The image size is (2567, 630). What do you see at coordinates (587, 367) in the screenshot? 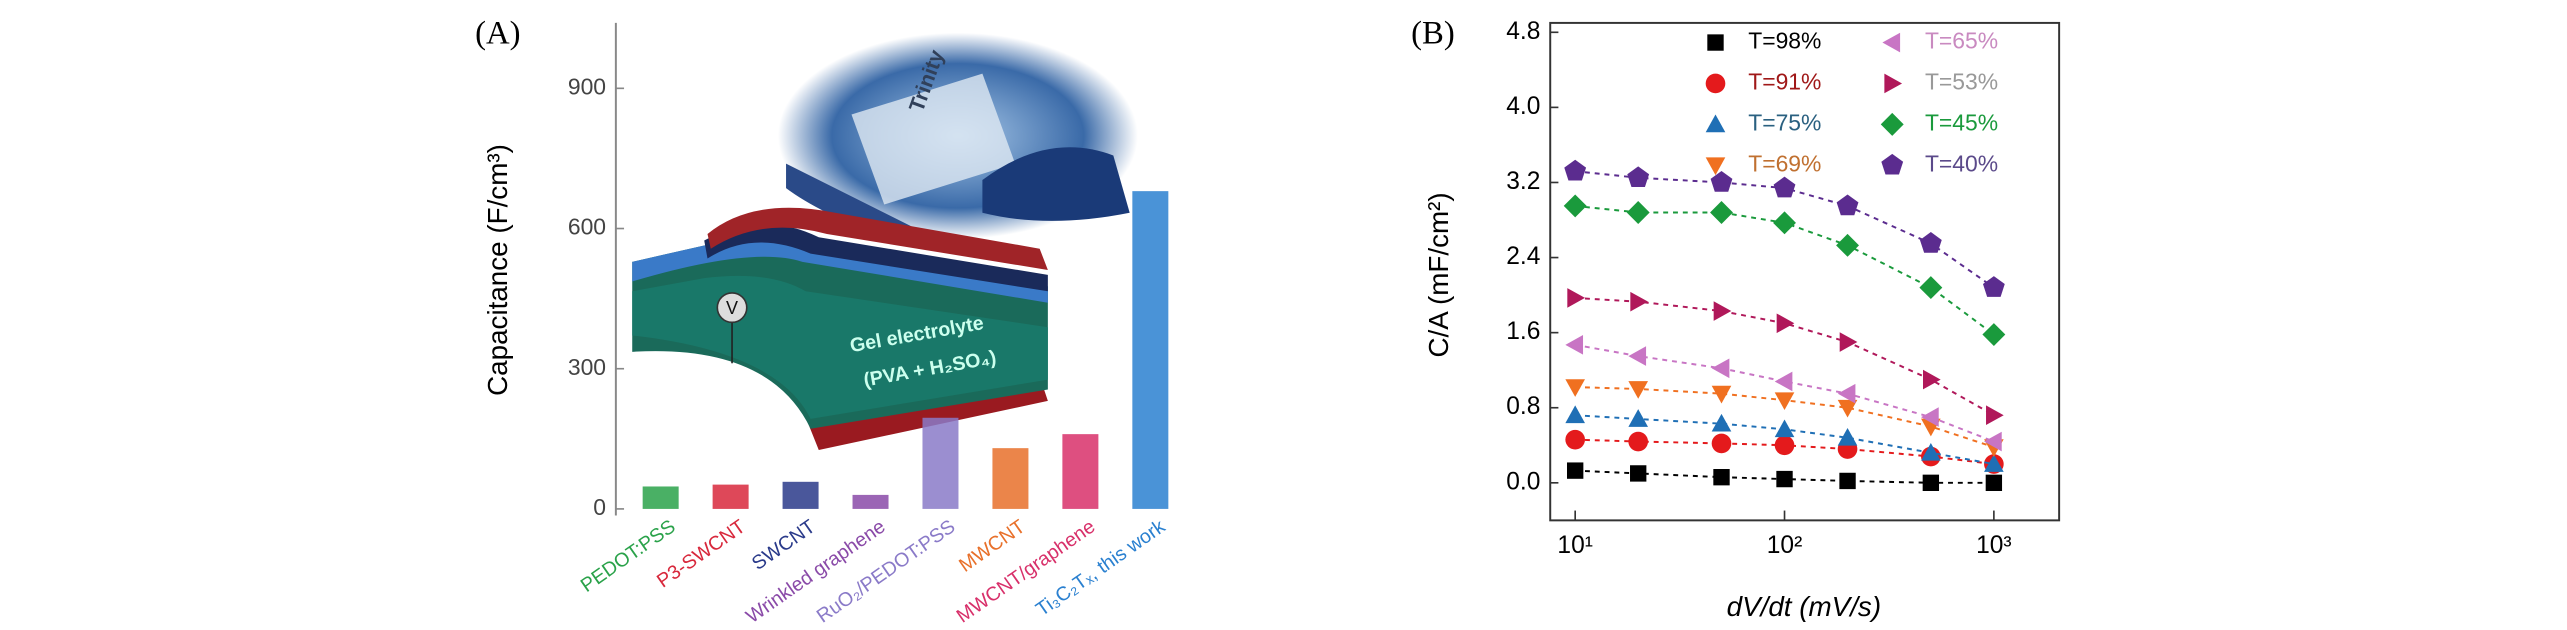
I see `y-tick-label: 300` at bounding box center [587, 367].